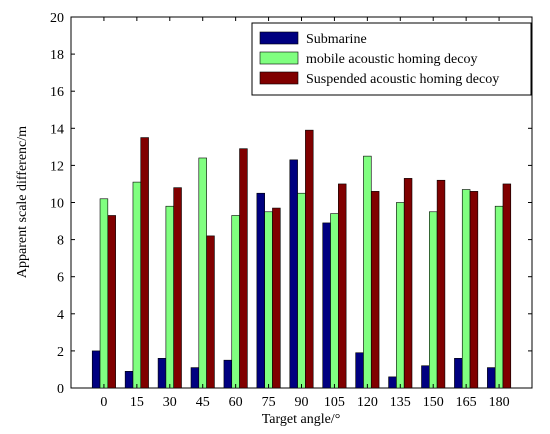 Image resolution: width=550 pixels, height=434 pixels. I want to click on y-tick-label: 16, so click(57, 92).